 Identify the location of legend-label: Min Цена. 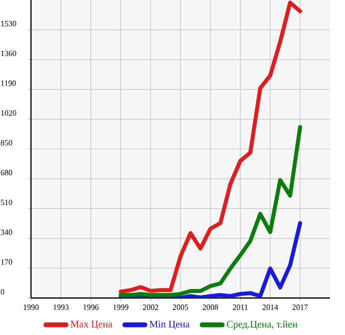
(170, 325).